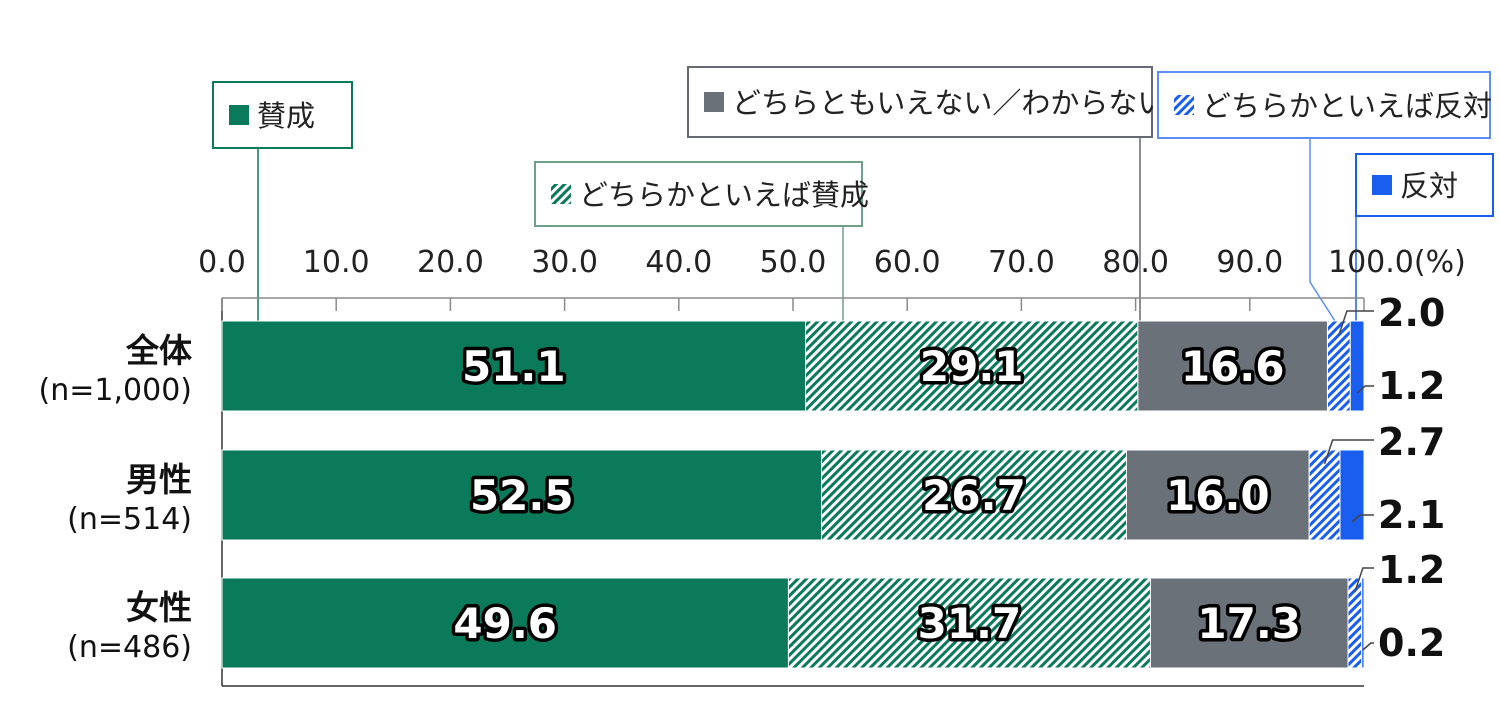  What do you see at coordinates (1411, 515) in the screenshot?
I see `outside-value-label: 2.1` at bounding box center [1411, 515].